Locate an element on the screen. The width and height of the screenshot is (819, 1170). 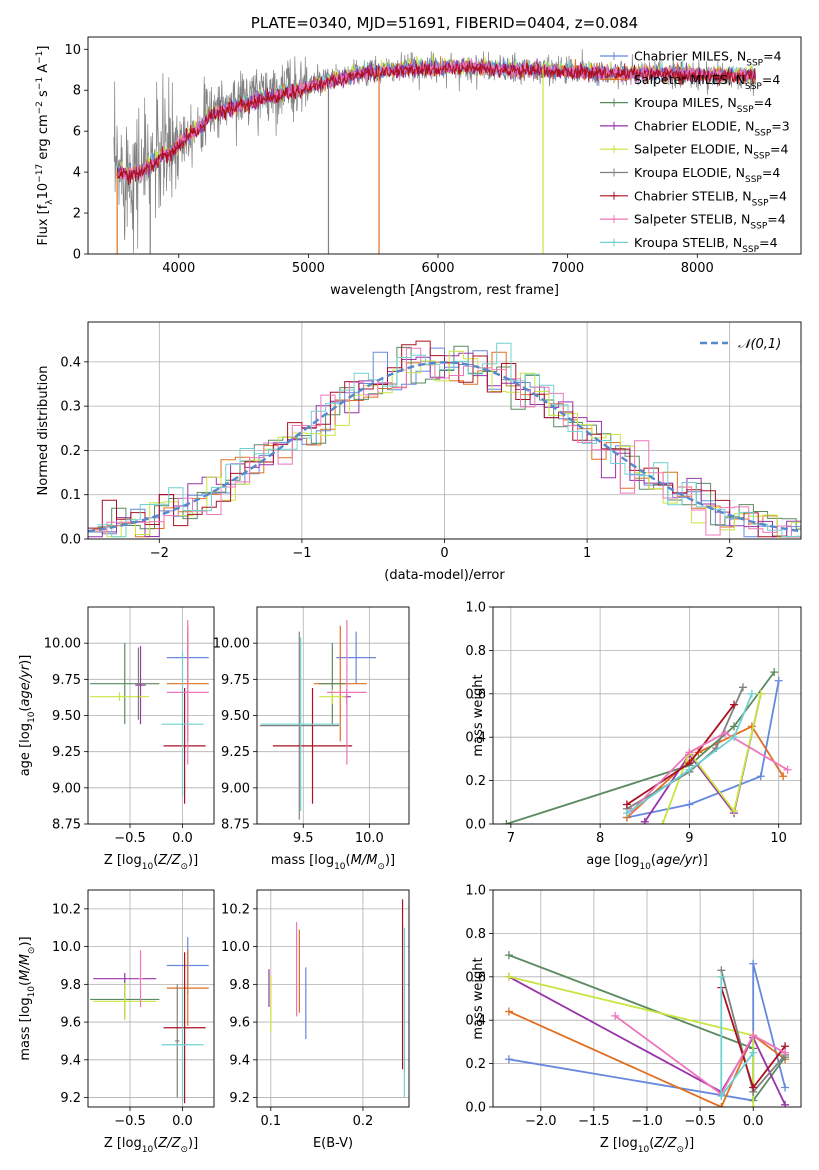
x-tick-label: −2 is located at coordinates (159, 553).